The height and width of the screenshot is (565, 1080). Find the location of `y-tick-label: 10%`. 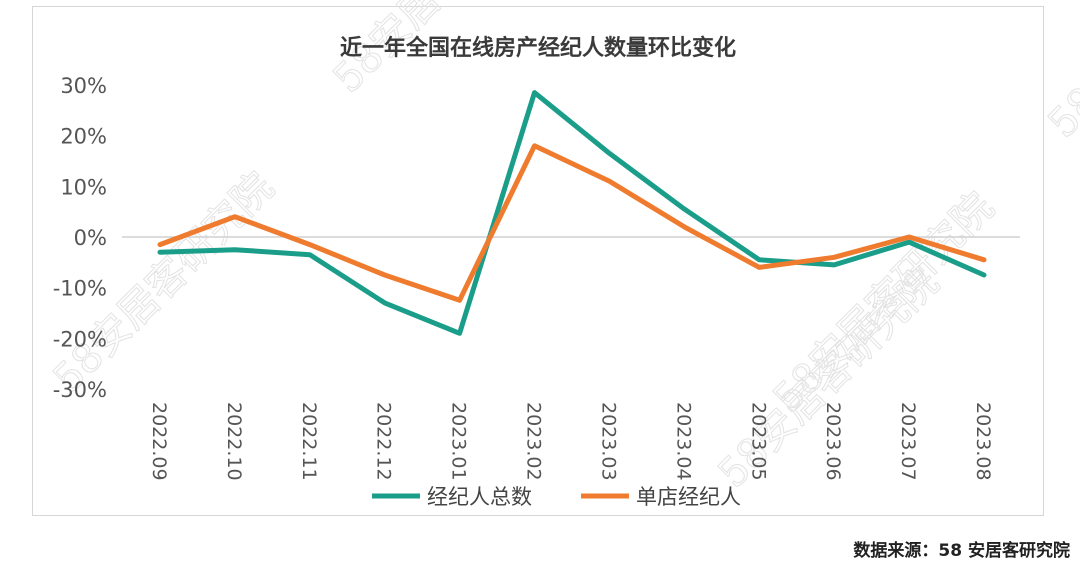

y-tick-label: 10% is located at coordinates (83, 187).